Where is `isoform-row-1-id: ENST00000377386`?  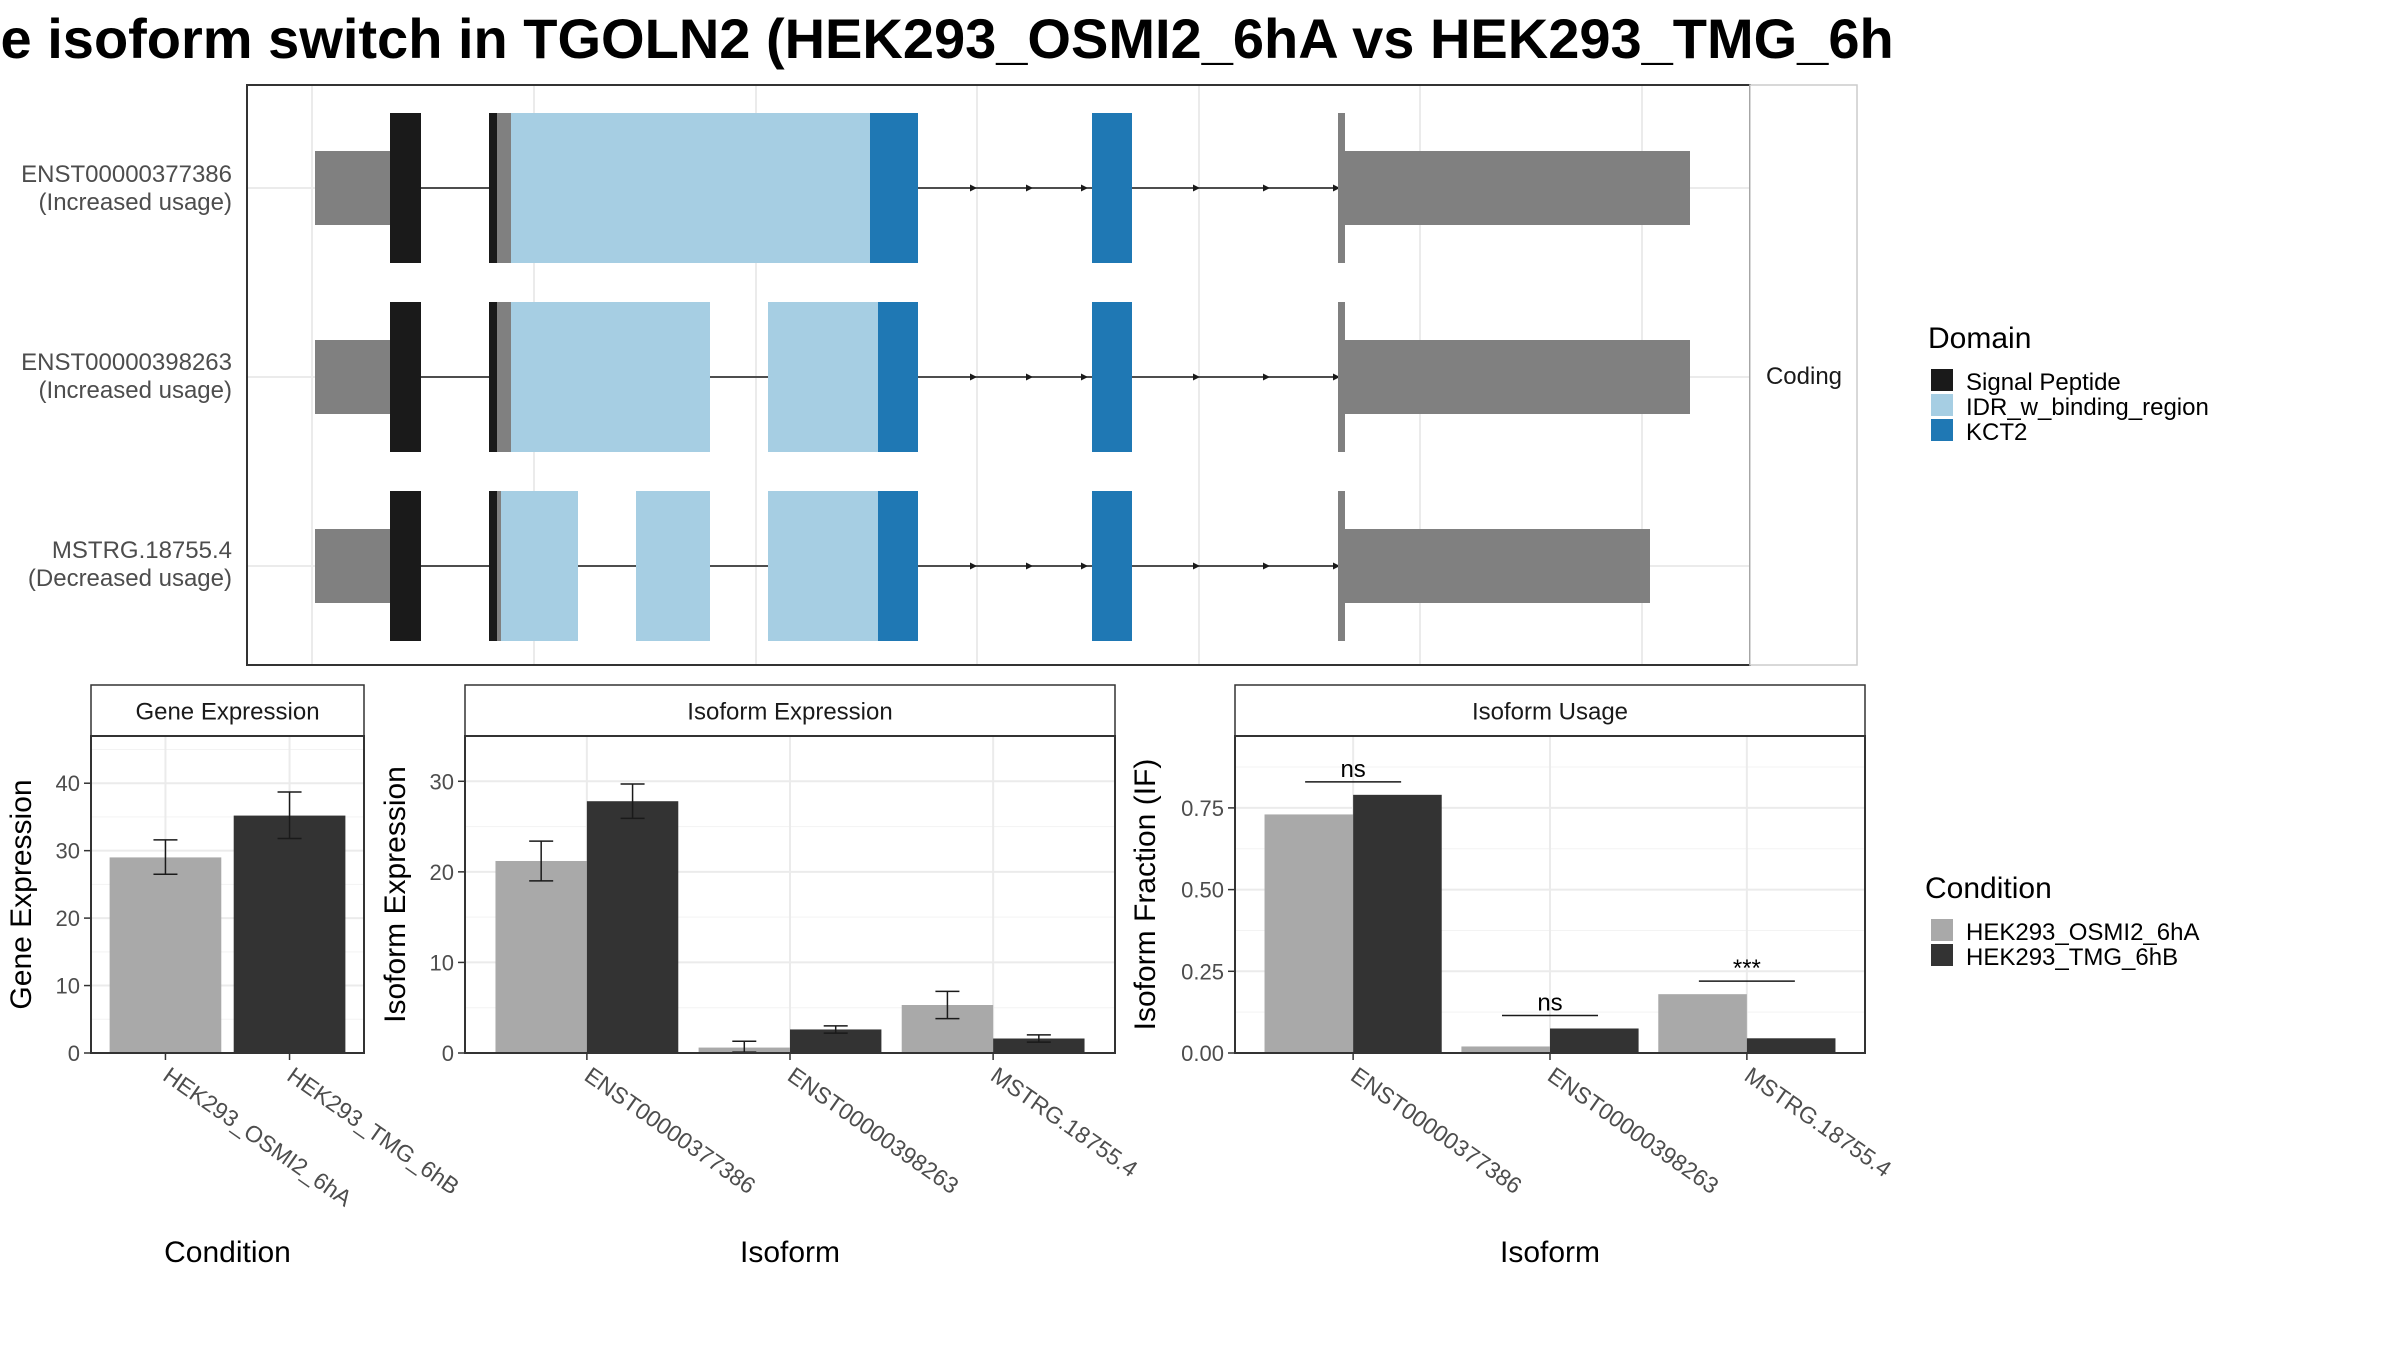
isoform-row-1-id: ENST00000377386 is located at coordinates (126, 174).